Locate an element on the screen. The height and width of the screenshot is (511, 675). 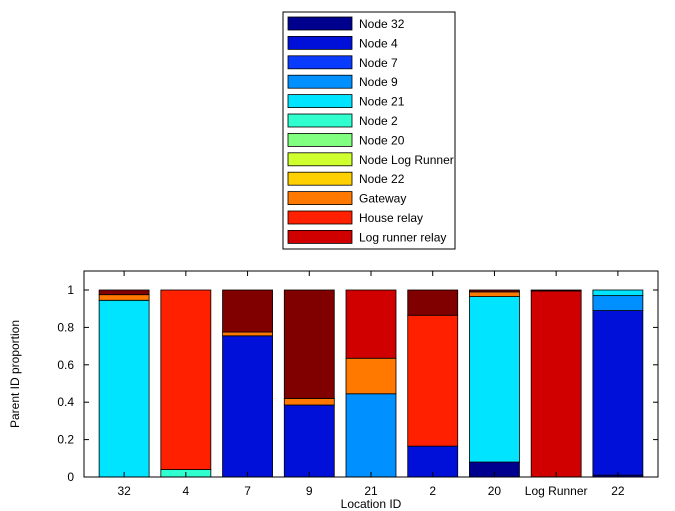
y-tick-label: 0.4 is located at coordinates (65, 402).